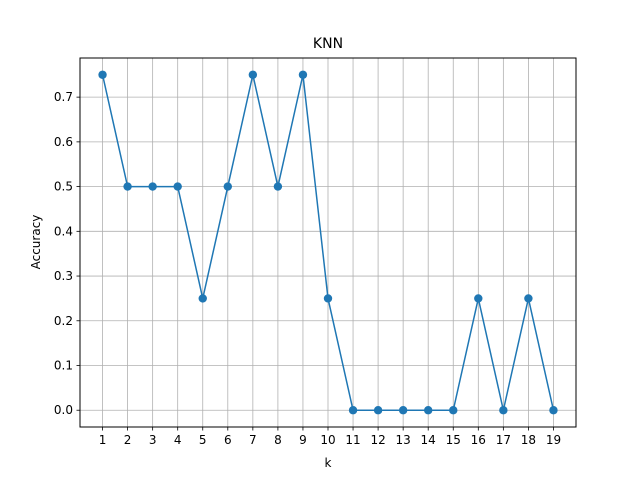 This screenshot has width=640, height=480. What do you see at coordinates (63, 276) in the screenshot?
I see `y-tick-label: 0.3` at bounding box center [63, 276].